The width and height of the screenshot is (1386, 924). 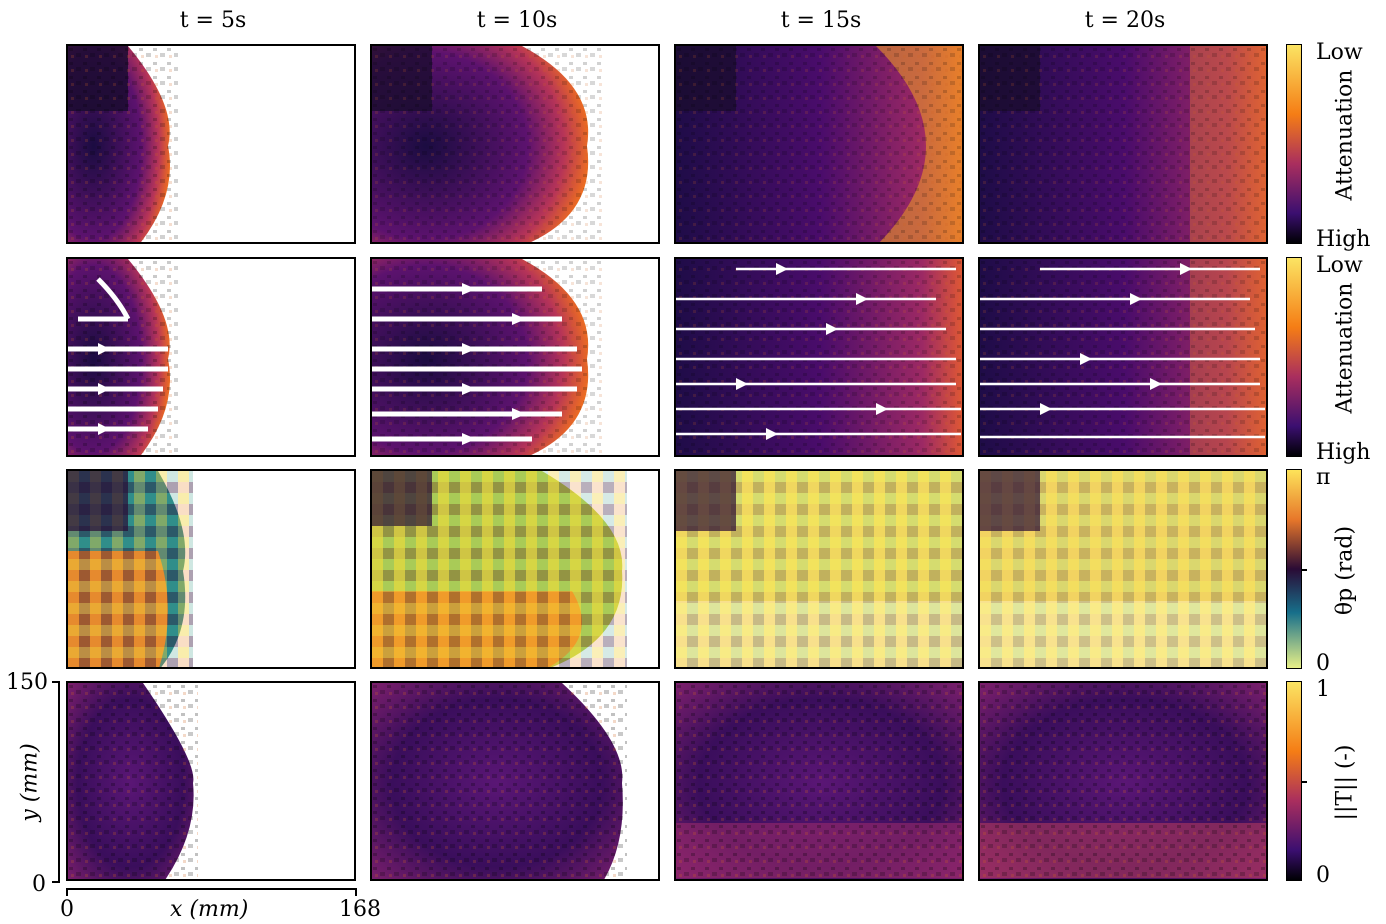 I want to click on colorbar4-bottom-label: 0, so click(x=1323, y=875).